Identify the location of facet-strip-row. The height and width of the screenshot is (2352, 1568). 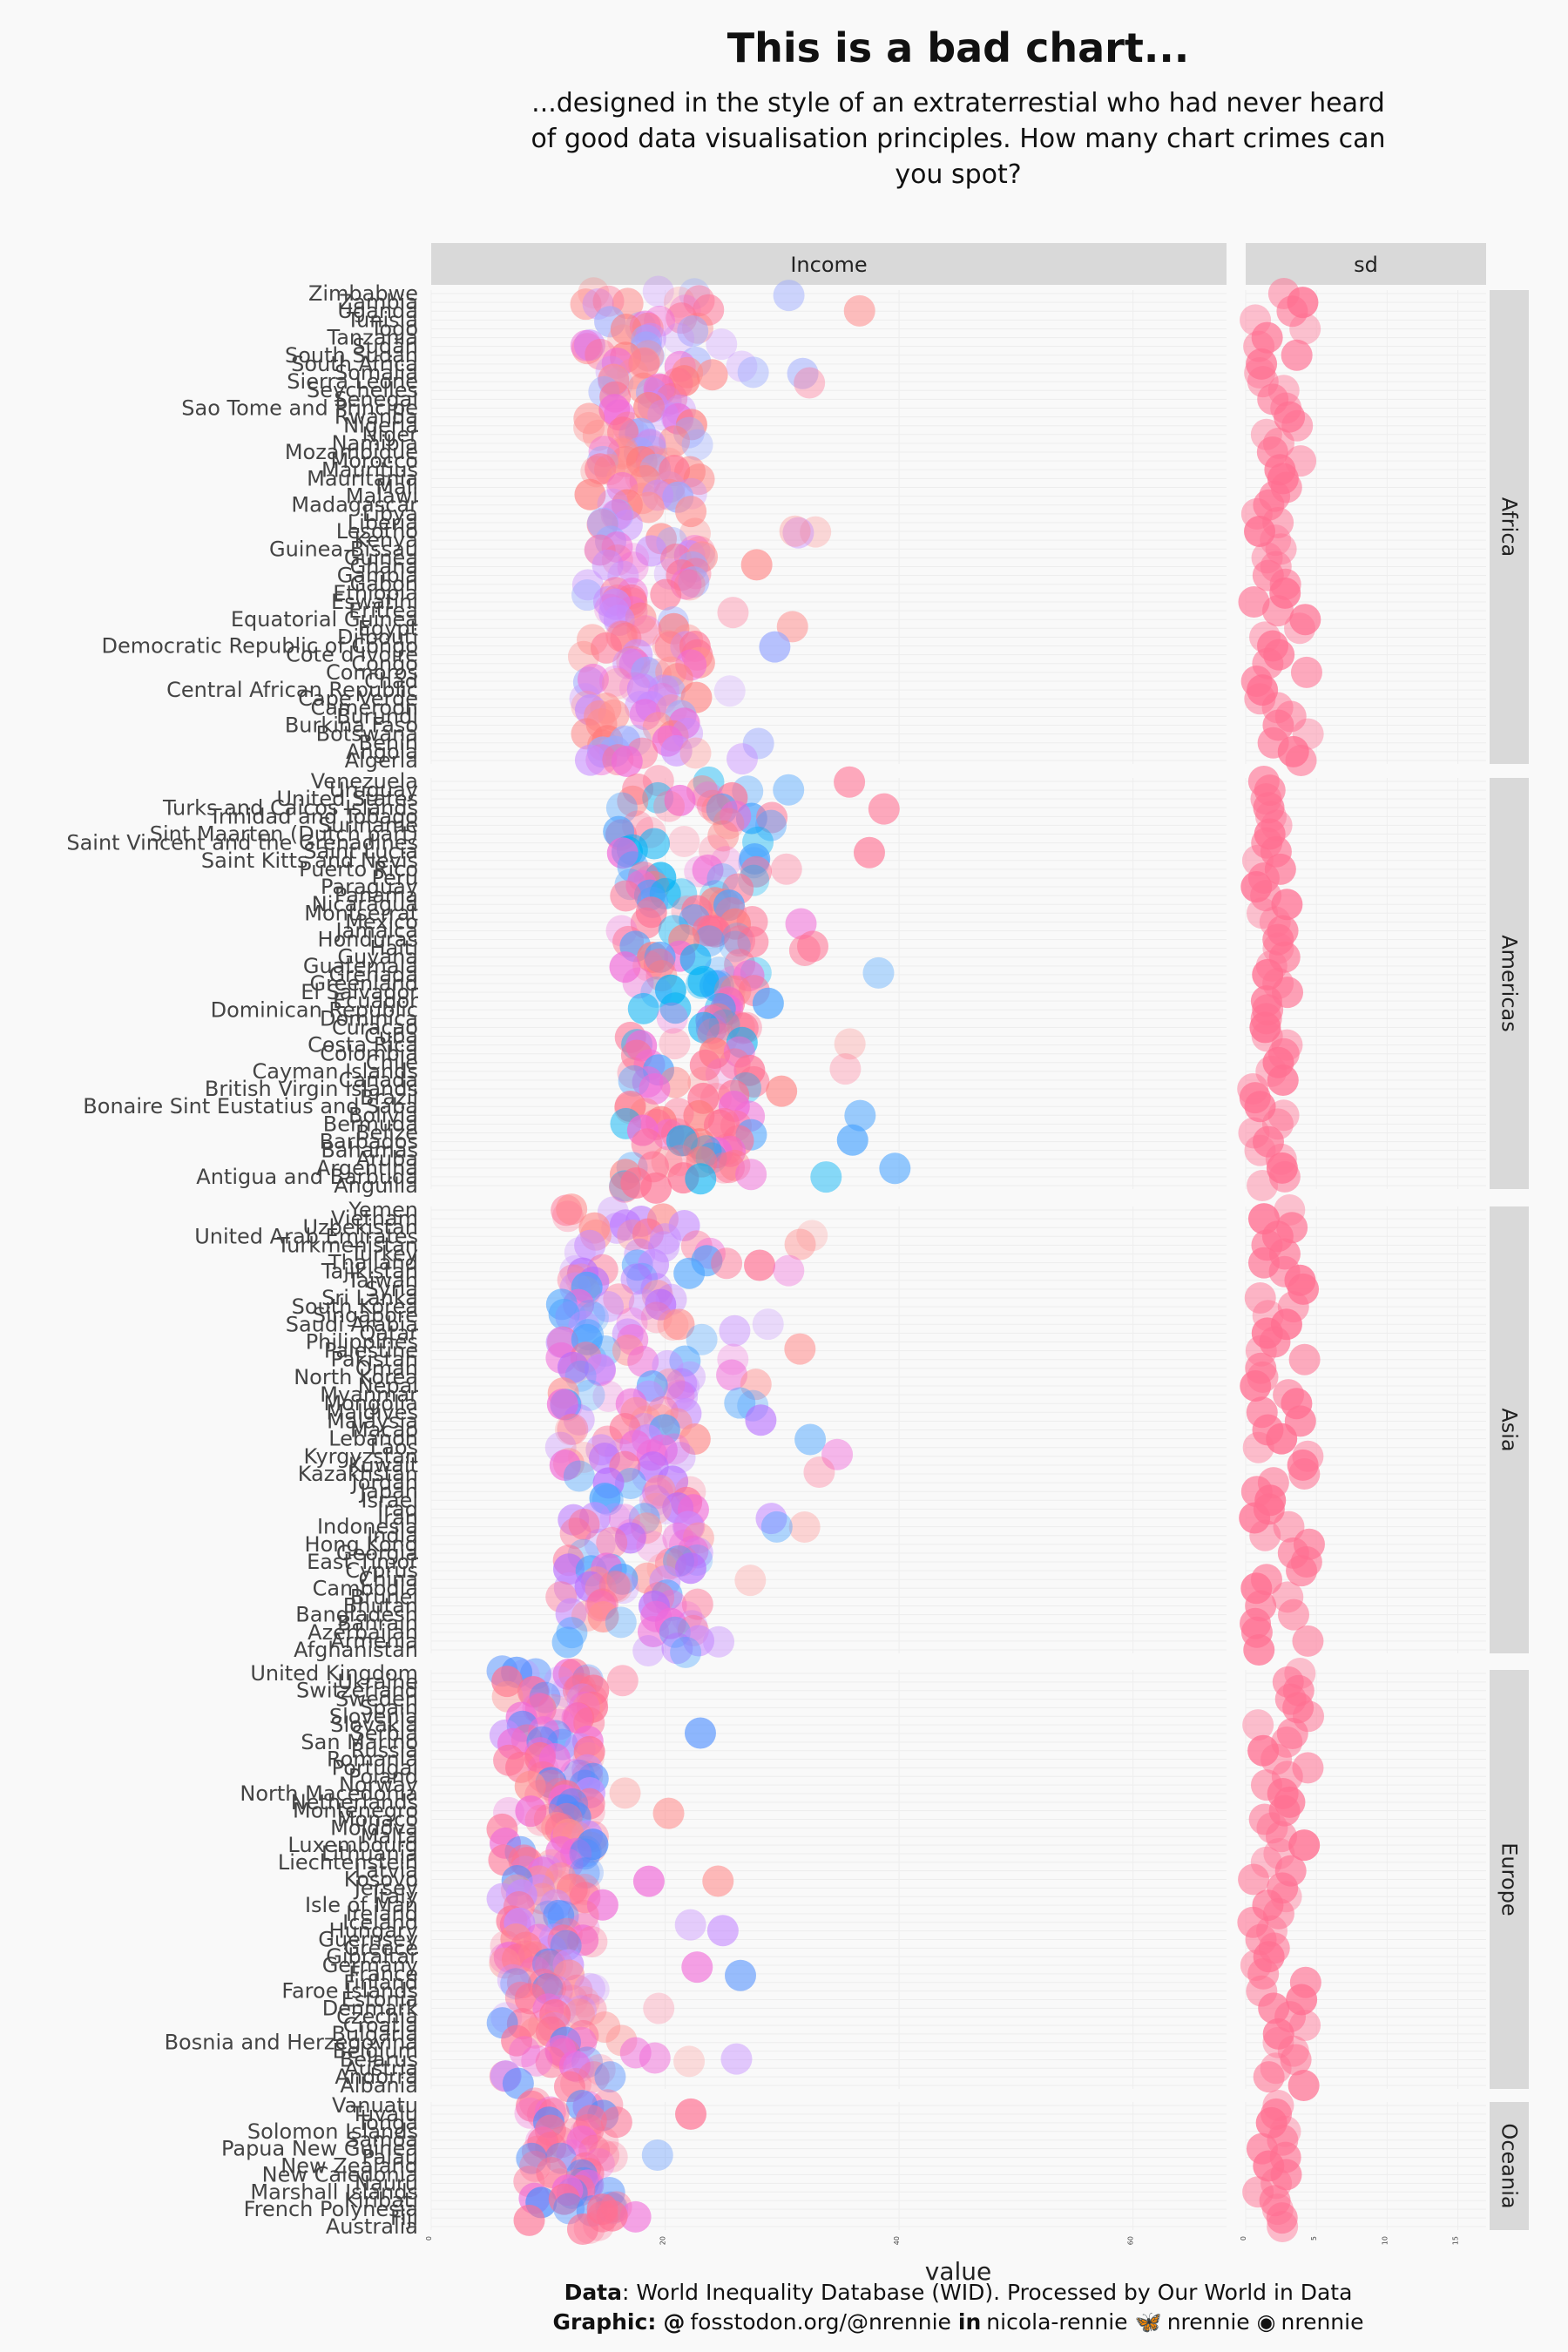
(1509, 527).